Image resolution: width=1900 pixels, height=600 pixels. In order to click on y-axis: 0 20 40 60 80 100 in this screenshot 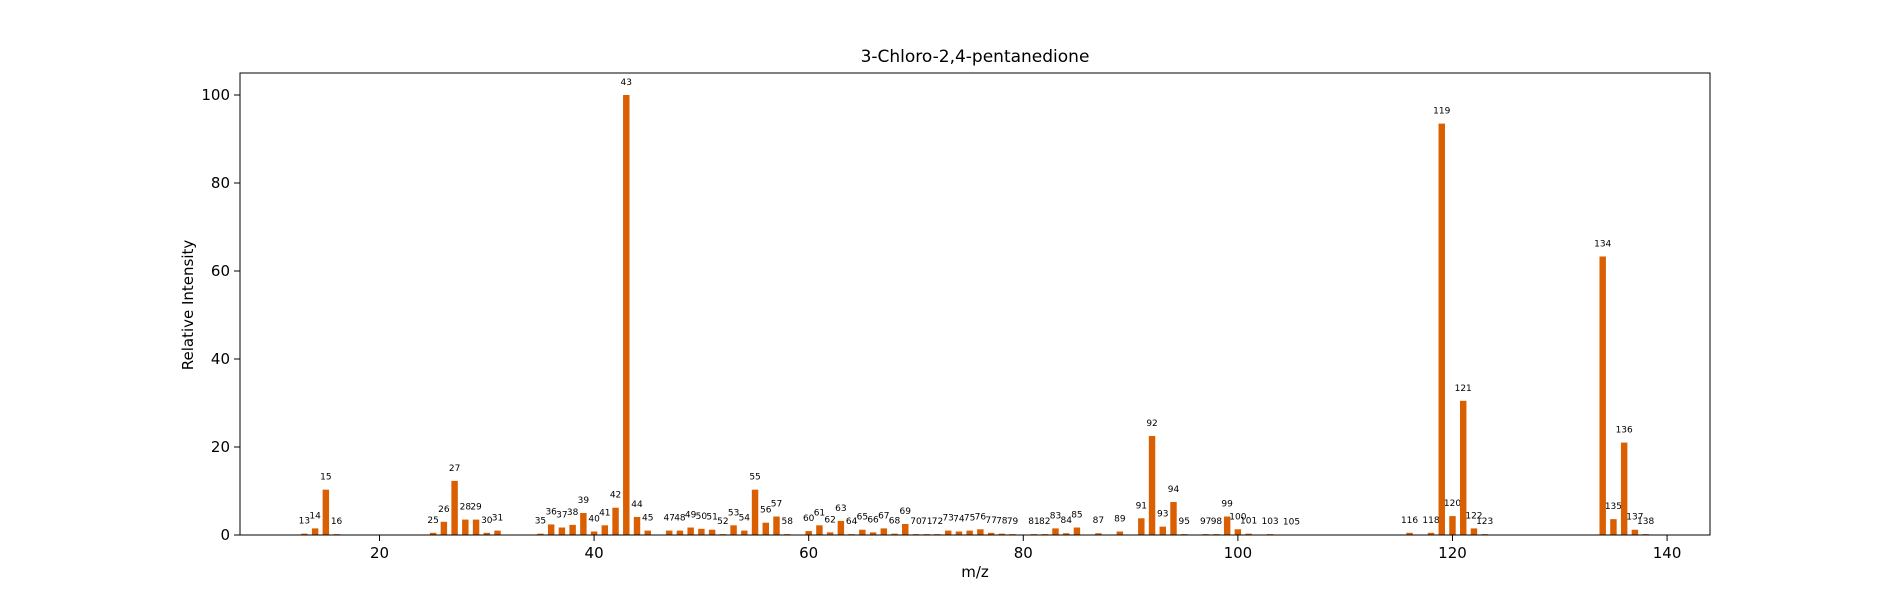, I will do `click(220, 315)`.